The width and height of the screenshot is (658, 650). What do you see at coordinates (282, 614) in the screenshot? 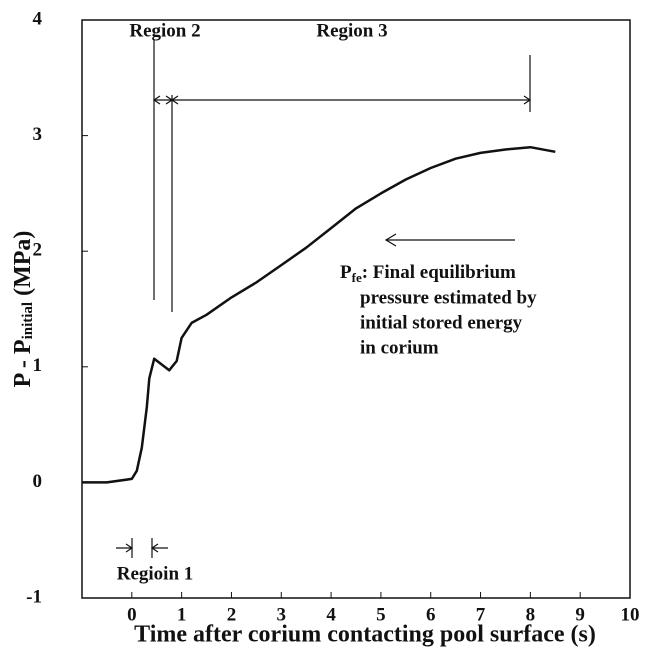
I see `x-tick-label: 3` at bounding box center [282, 614].